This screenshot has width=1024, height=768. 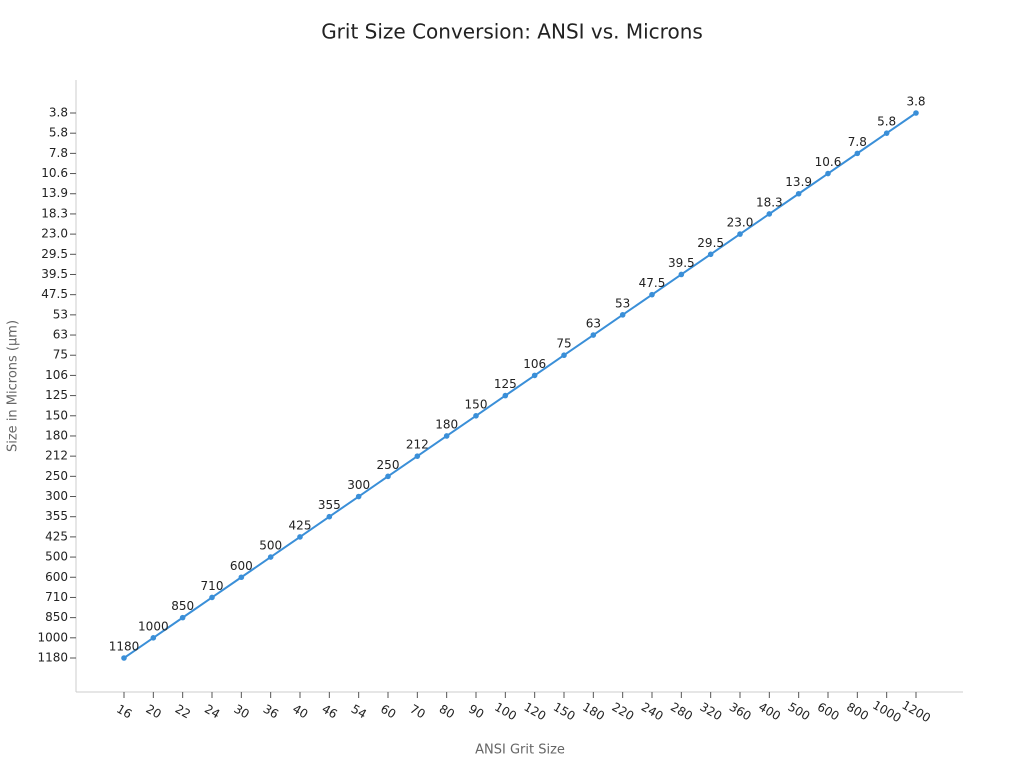 I want to click on y-tick-label: 18.3, so click(x=54, y=213).